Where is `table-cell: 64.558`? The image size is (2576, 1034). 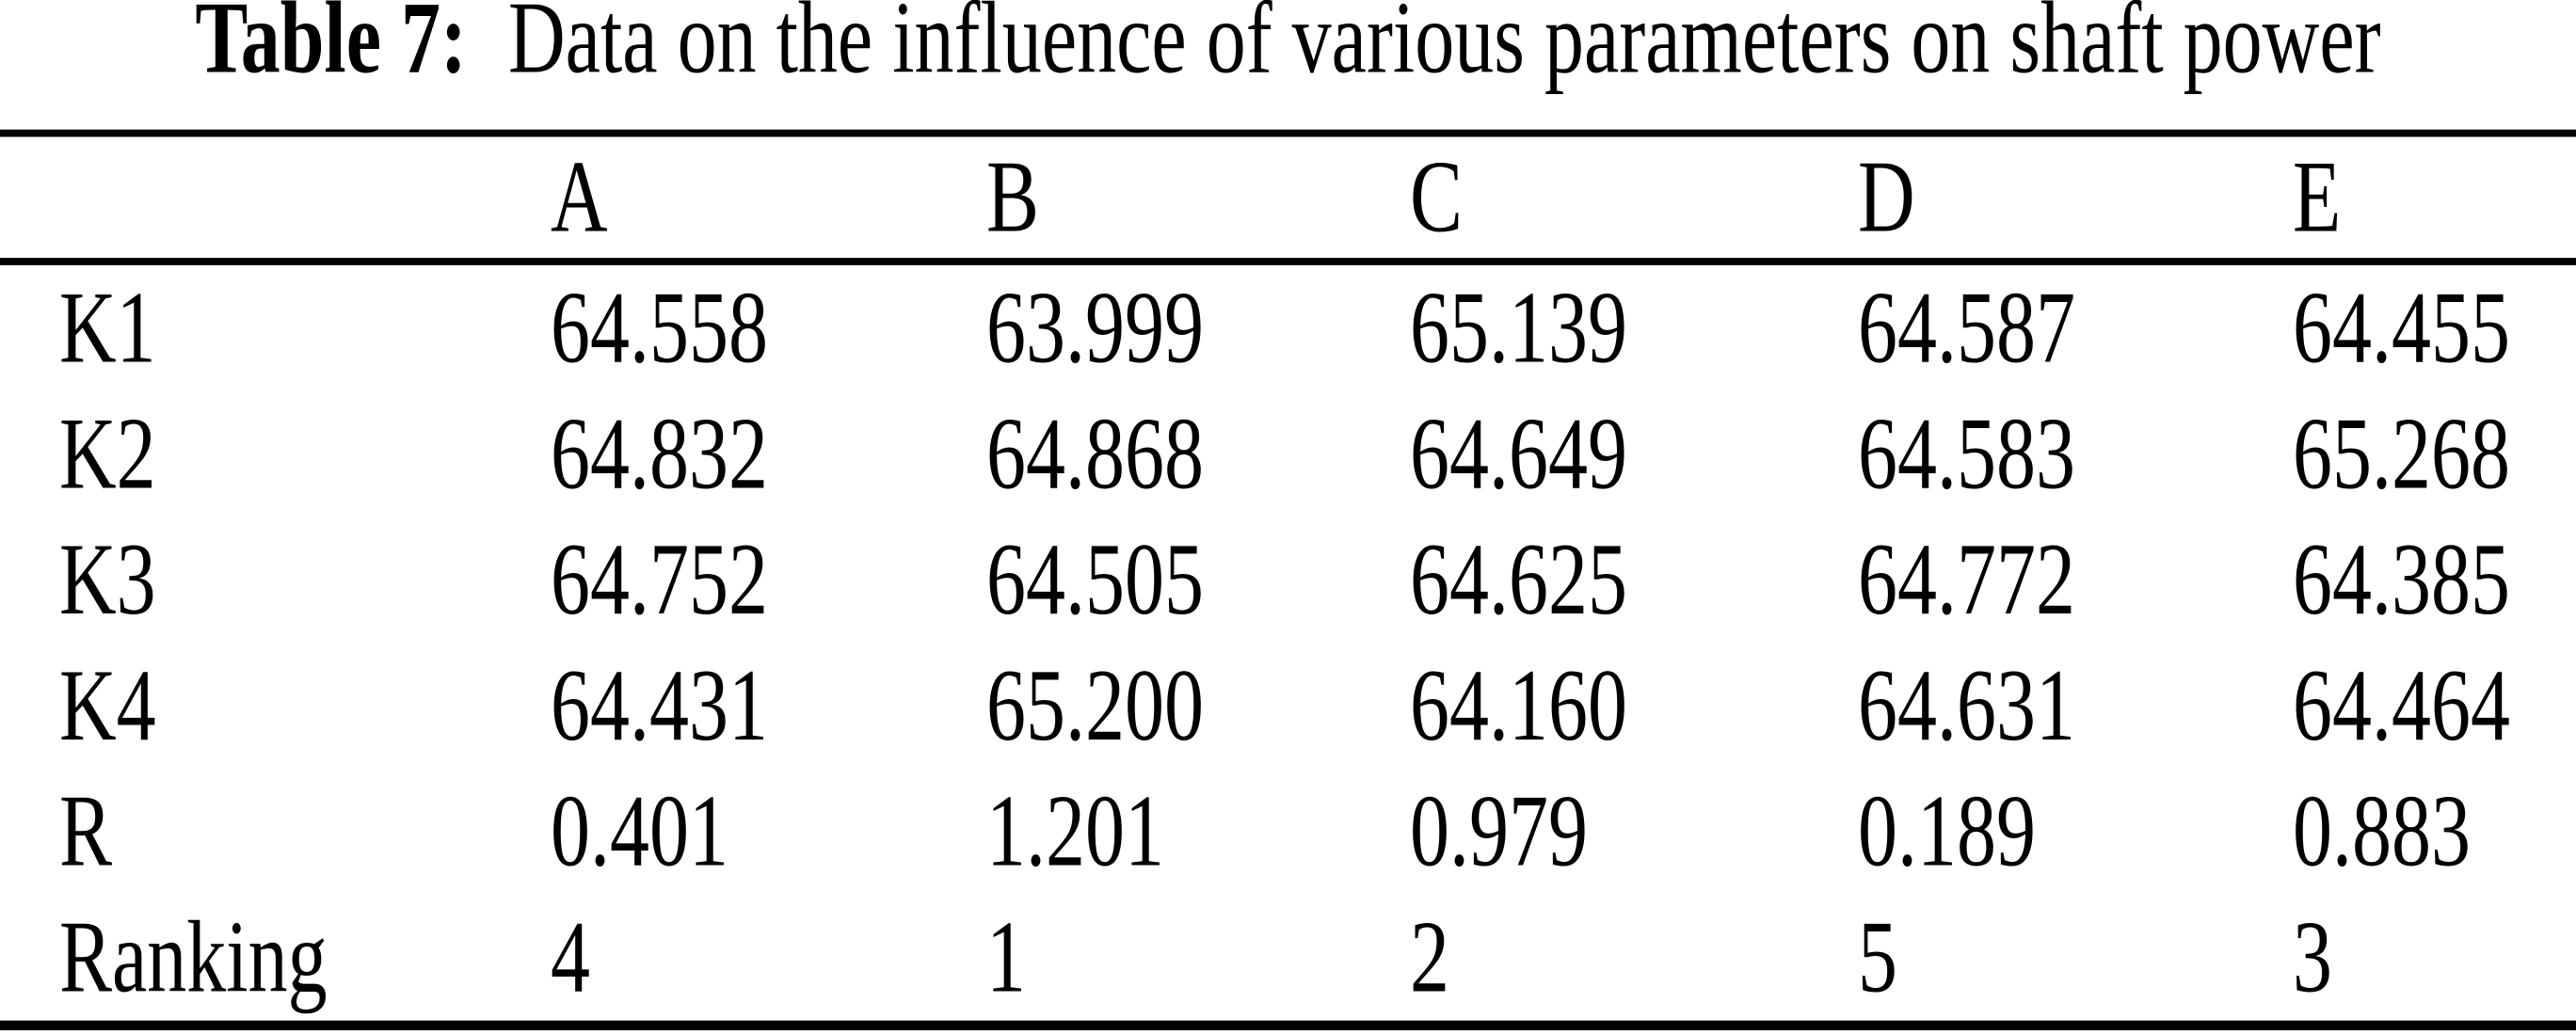 table-cell: 64.558 is located at coordinates (659, 328).